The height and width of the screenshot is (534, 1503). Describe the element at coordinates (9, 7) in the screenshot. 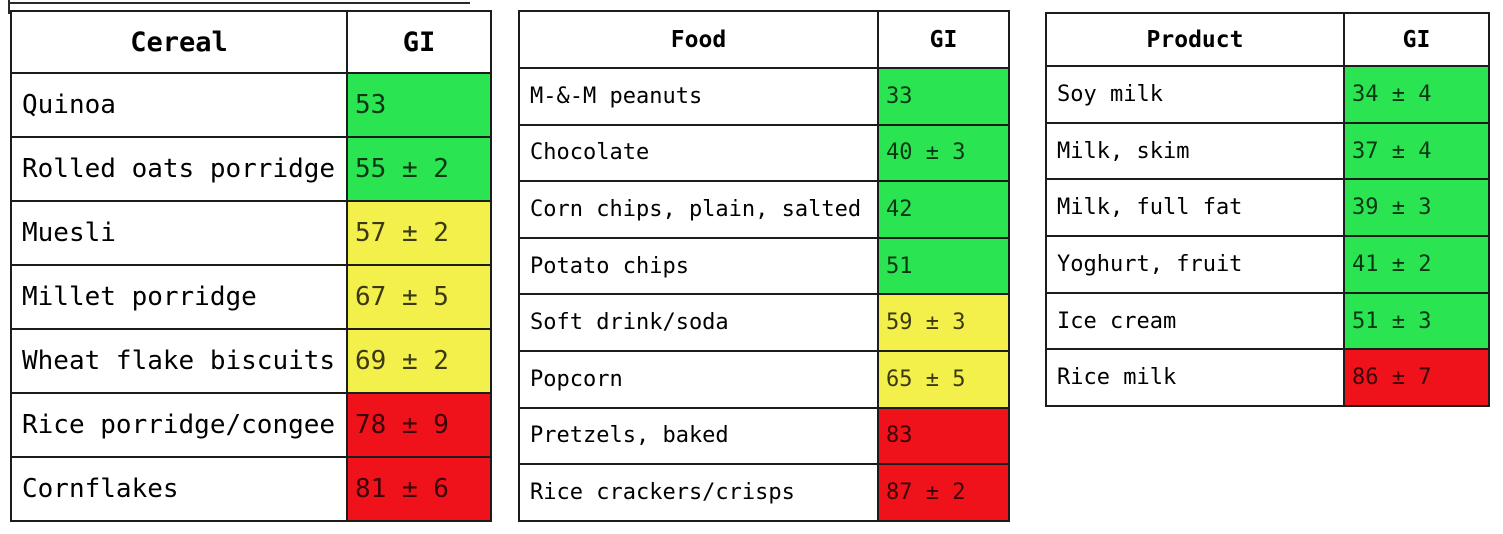

I see `crop-artifact-vertical-line` at that location.